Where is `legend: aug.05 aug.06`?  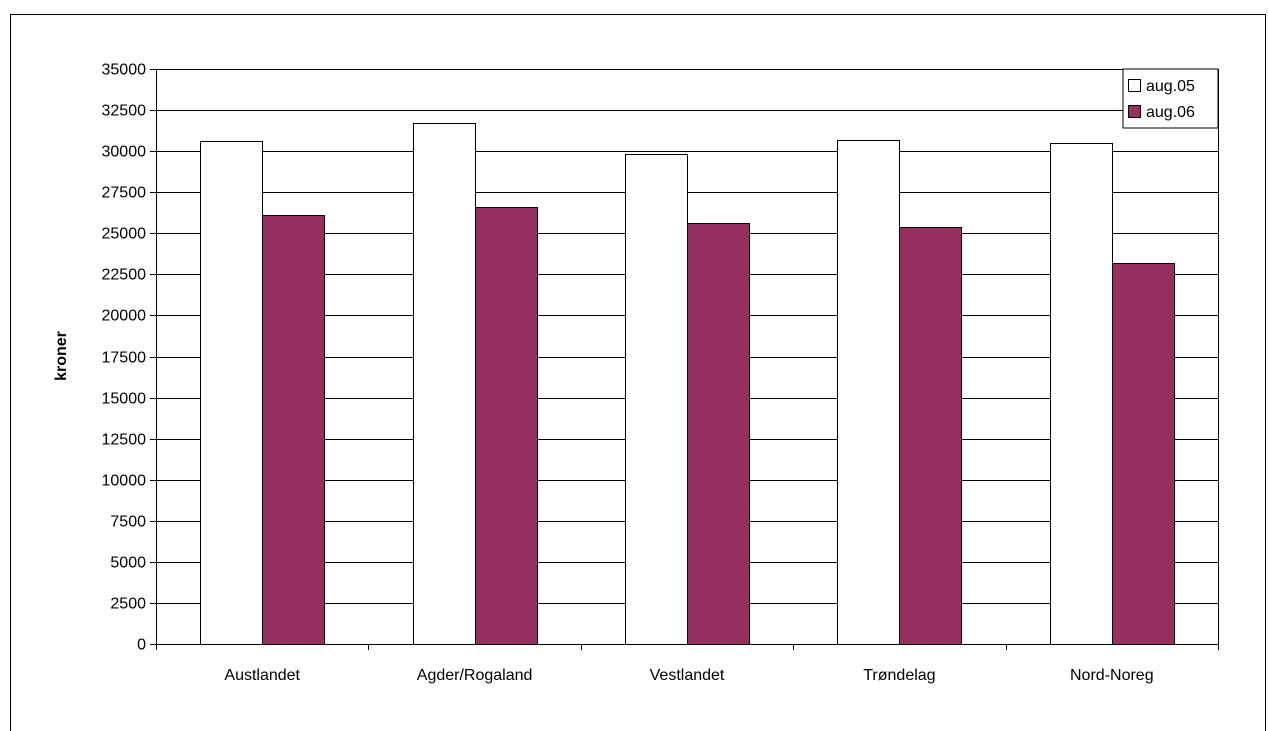
legend: aug.05 aug.06 is located at coordinates (1170, 98).